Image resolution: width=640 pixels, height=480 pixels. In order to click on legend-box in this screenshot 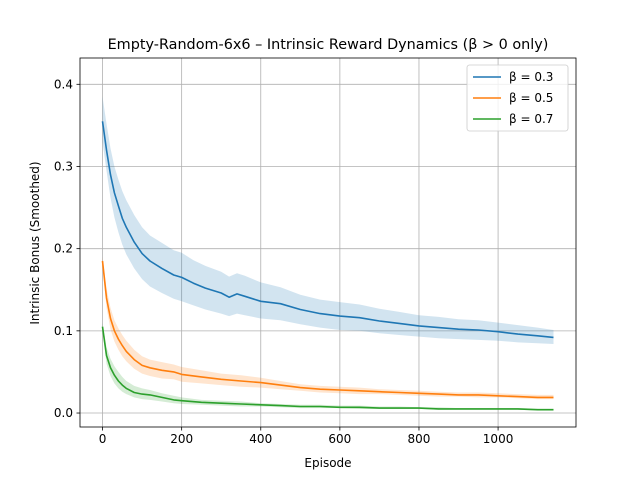, I will do `click(517, 98)`.